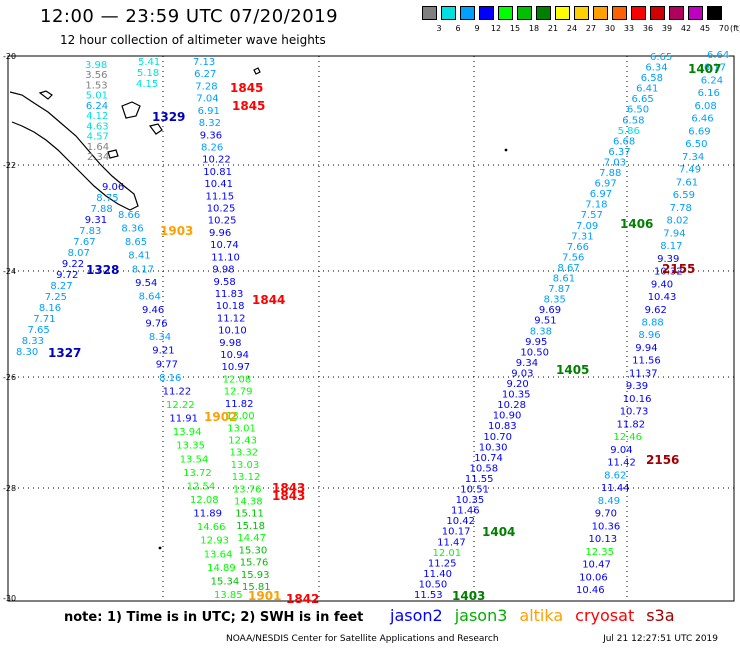 Image resolution: width=740 pixels, height=650 pixels. I want to click on lat-label: -26, so click(9, 377).